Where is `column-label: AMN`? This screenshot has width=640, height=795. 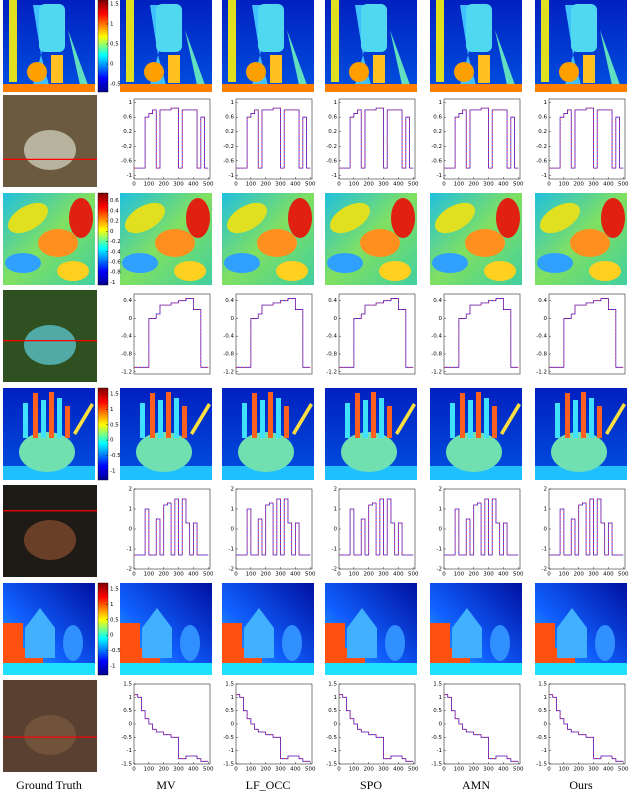
column-label: AMN is located at coordinates (476, 785).